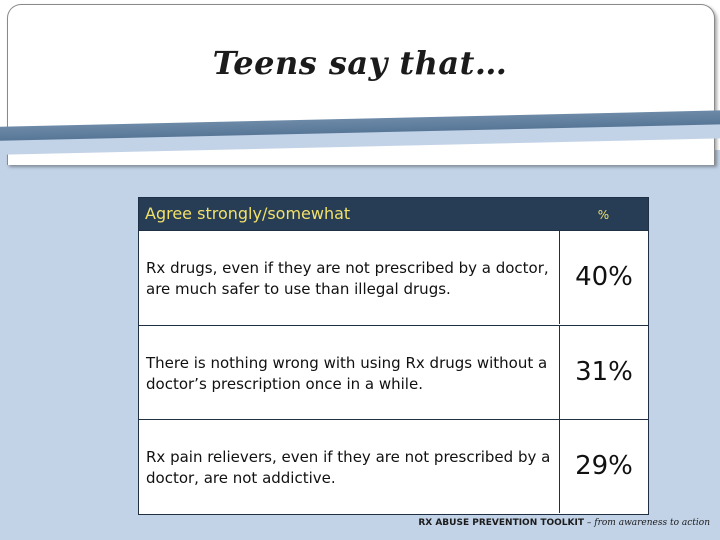 The height and width of the screenshot is (540, 720). I want to click on row-percent: 31%, so click(603, 372).